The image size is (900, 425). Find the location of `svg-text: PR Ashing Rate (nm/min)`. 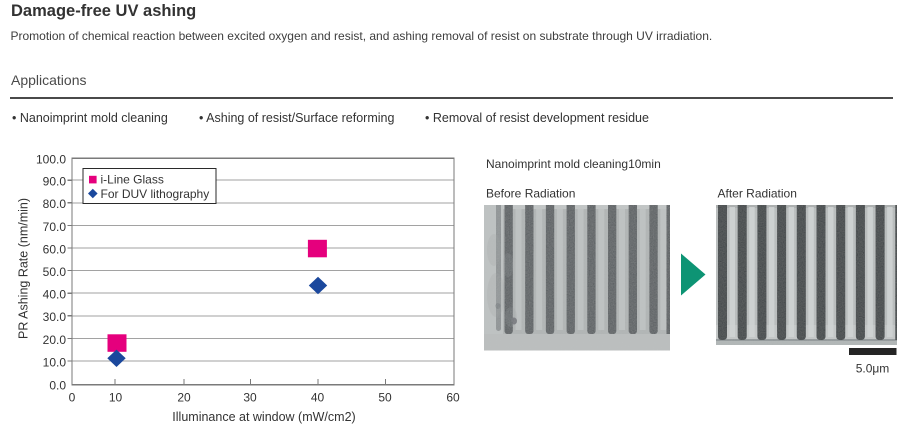

svg-text: PR Ashing Rate (nm/min) is located at coordinates (24, 268).